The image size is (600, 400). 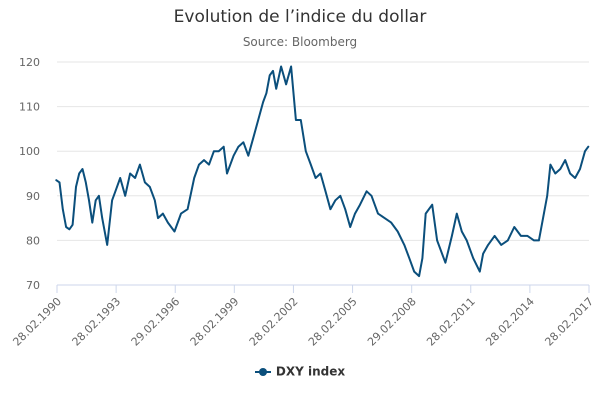 What do you see at coordinates (333, 322) in the screenshot?
I see `x-tick-label: 28.02.2005` at bounding box center [333, 322].